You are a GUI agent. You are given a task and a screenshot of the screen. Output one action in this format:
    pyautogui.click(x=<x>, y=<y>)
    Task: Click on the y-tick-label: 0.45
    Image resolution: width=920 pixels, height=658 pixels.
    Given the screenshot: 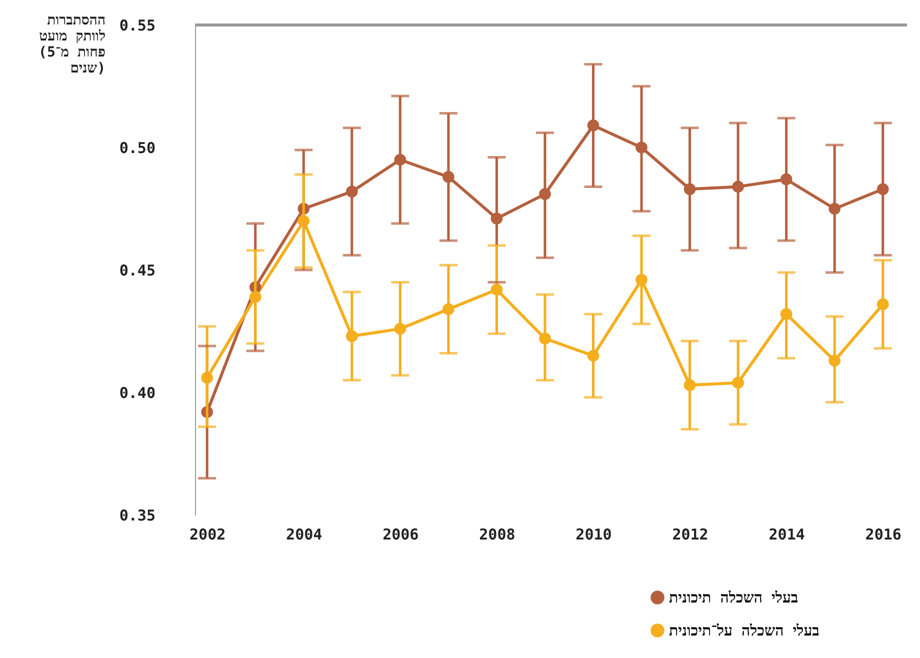 What is the action you would take?
    pyautogui.click(x=137, y=271)
    